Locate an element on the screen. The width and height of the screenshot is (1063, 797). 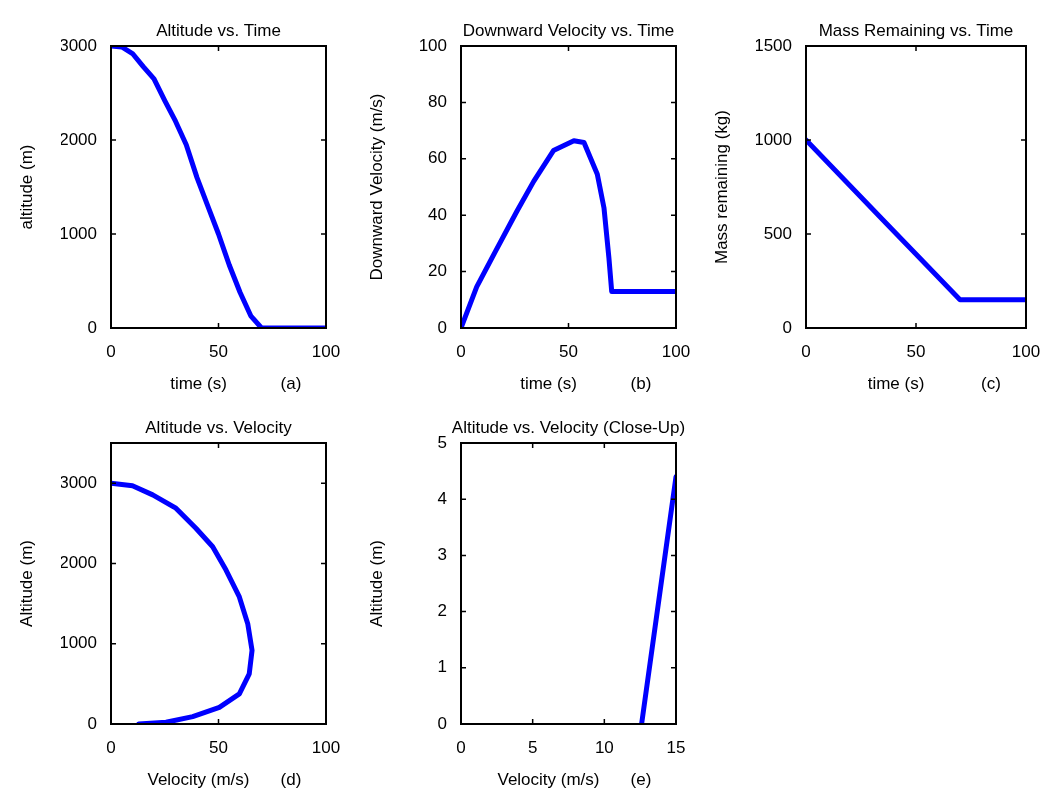
y-tick-label: 80 is located at coordinates (437, 102).